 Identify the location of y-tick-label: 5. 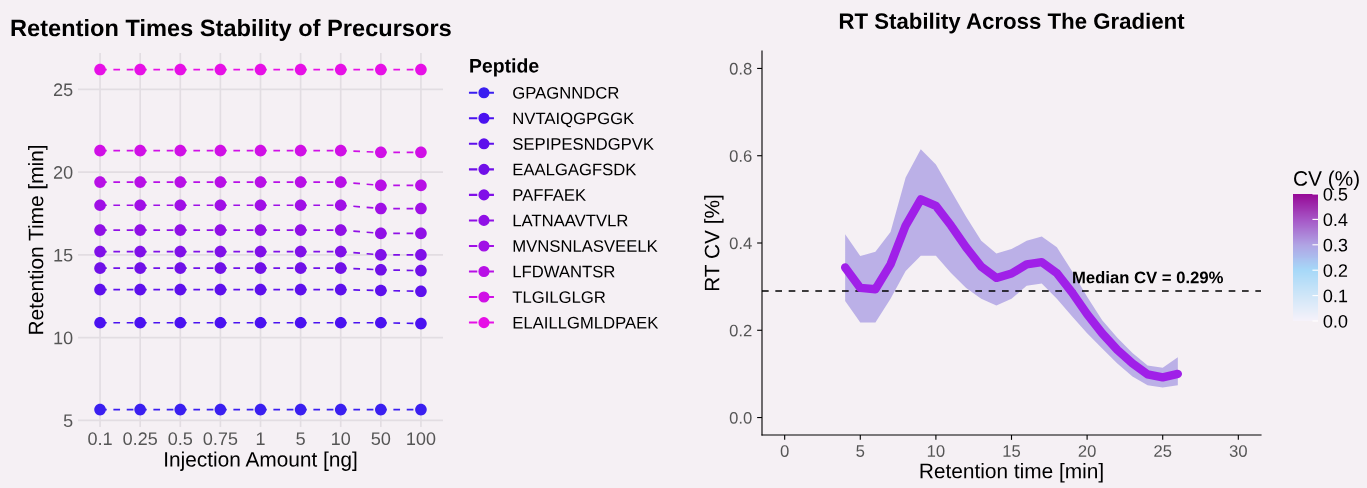
(68, 421).